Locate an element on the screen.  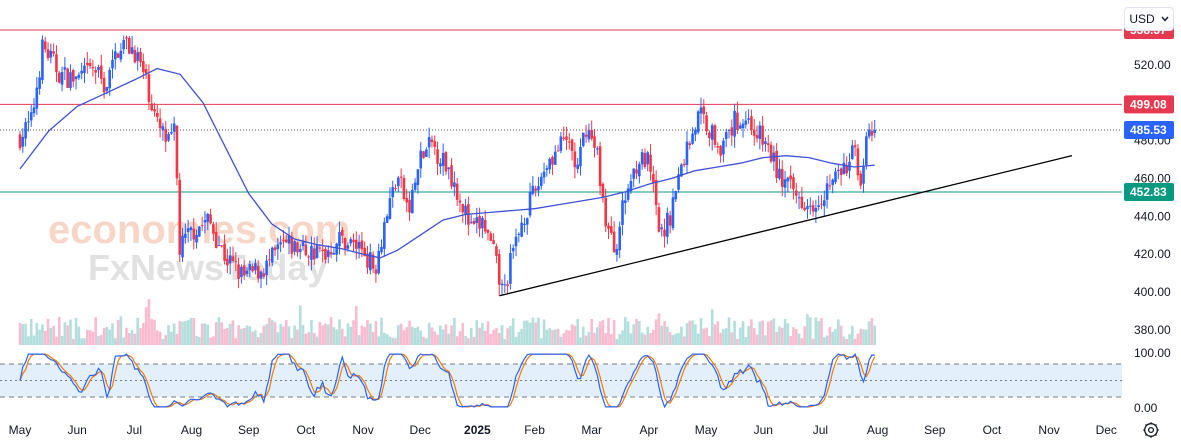
gear-icon is located at coordinates (1151, 430).